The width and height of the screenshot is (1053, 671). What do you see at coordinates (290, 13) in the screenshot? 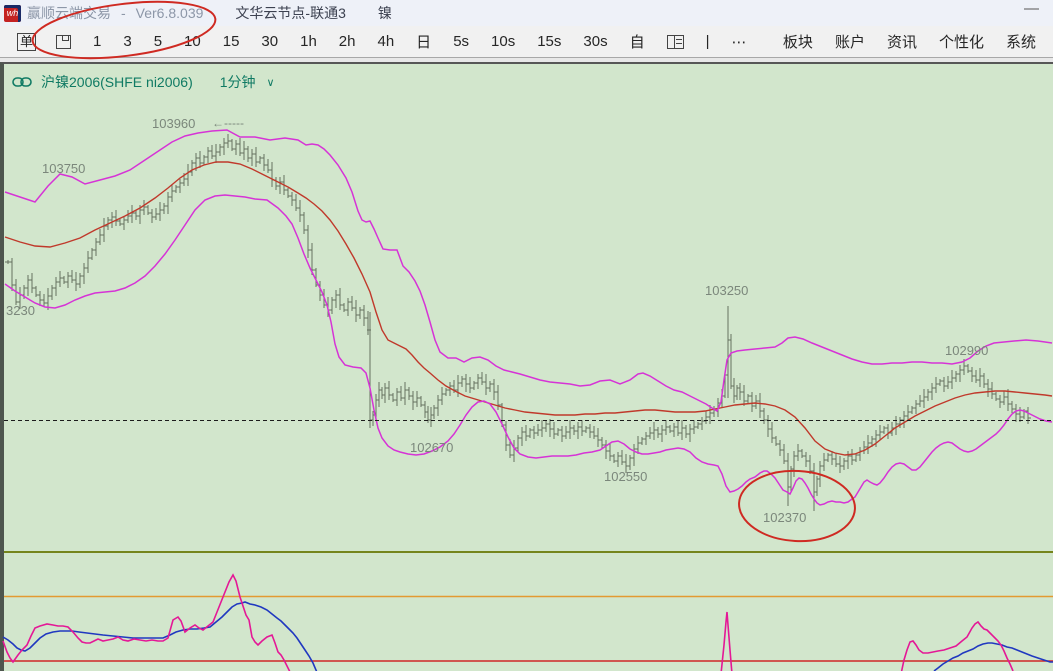
I see `server-node-label: 文华云节点-联通3` at bounding box center [290, 13].